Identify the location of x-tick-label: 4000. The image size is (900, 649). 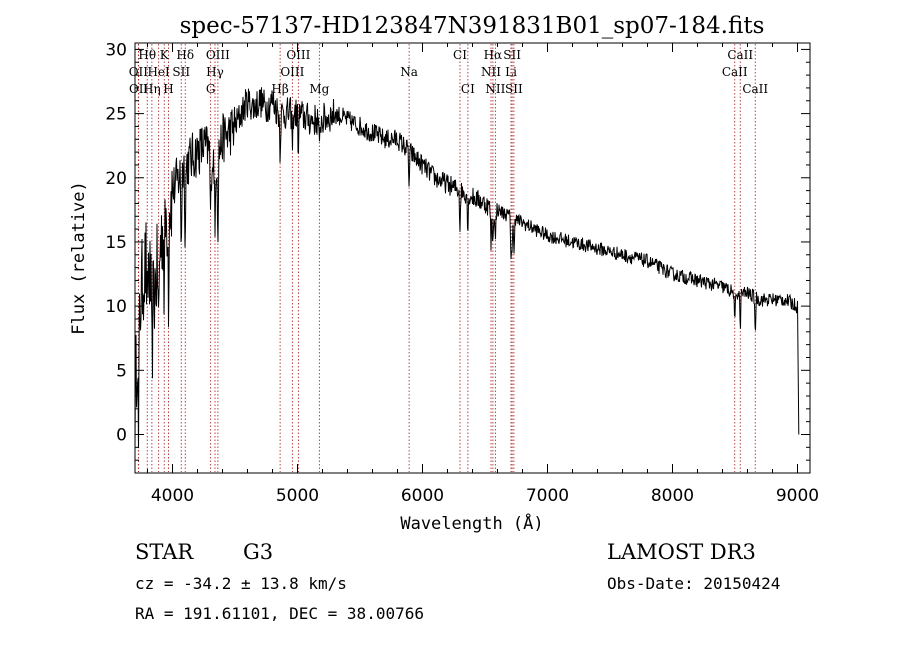
(172, 496).